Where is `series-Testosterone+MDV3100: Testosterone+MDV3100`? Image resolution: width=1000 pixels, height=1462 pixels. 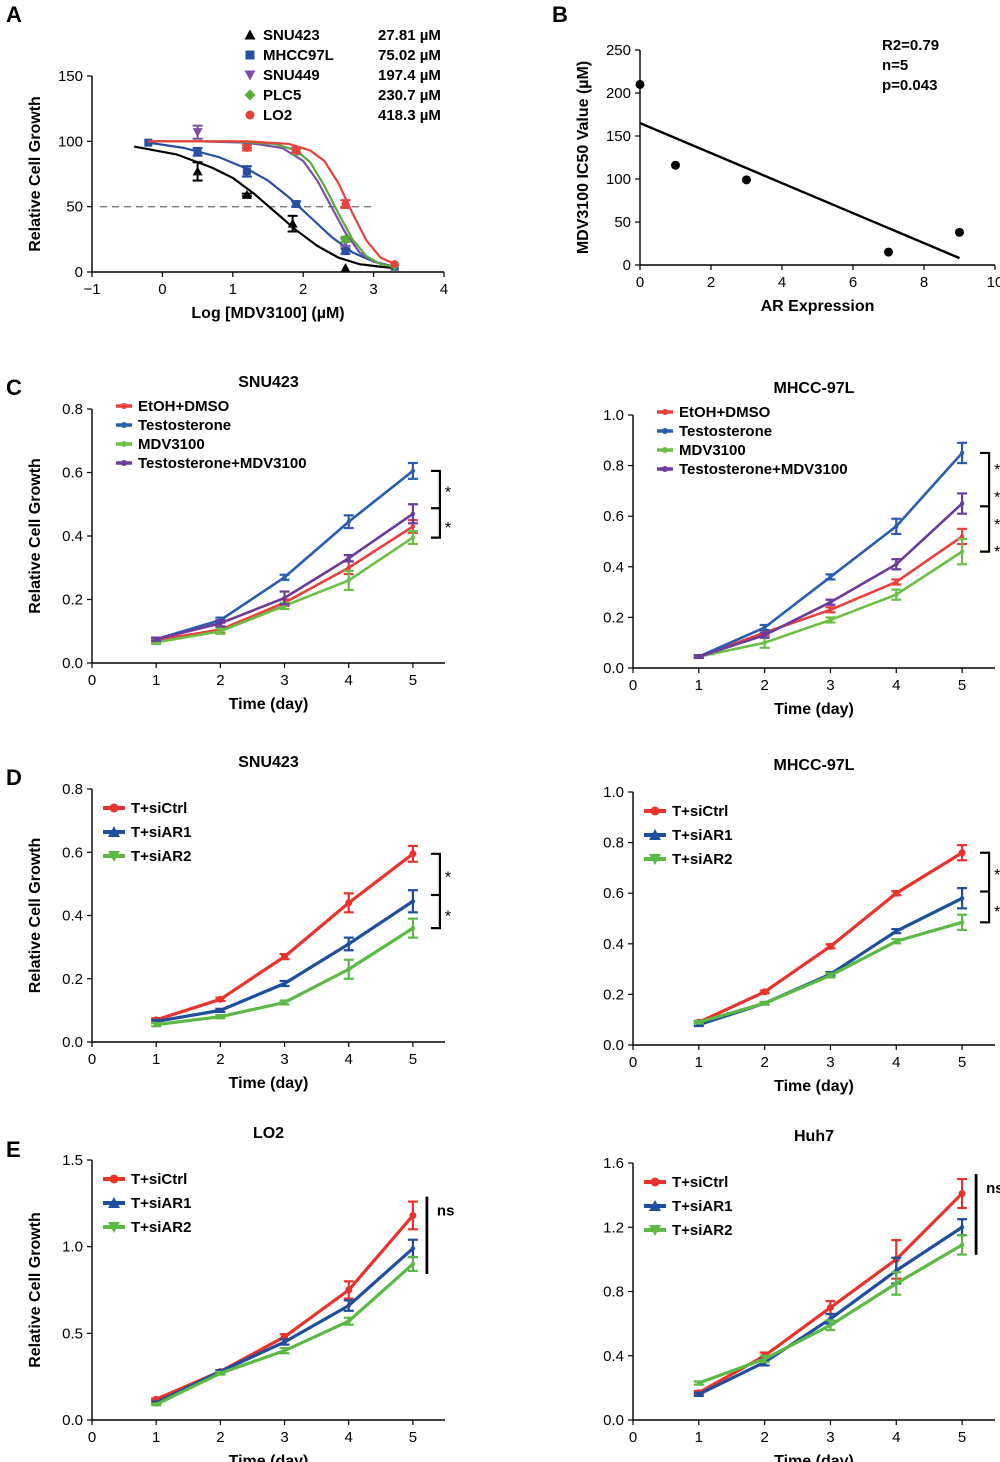
series-Testosterone+MDV3100: Testosterone+MDV3100 is located at coordinates (267, 548).